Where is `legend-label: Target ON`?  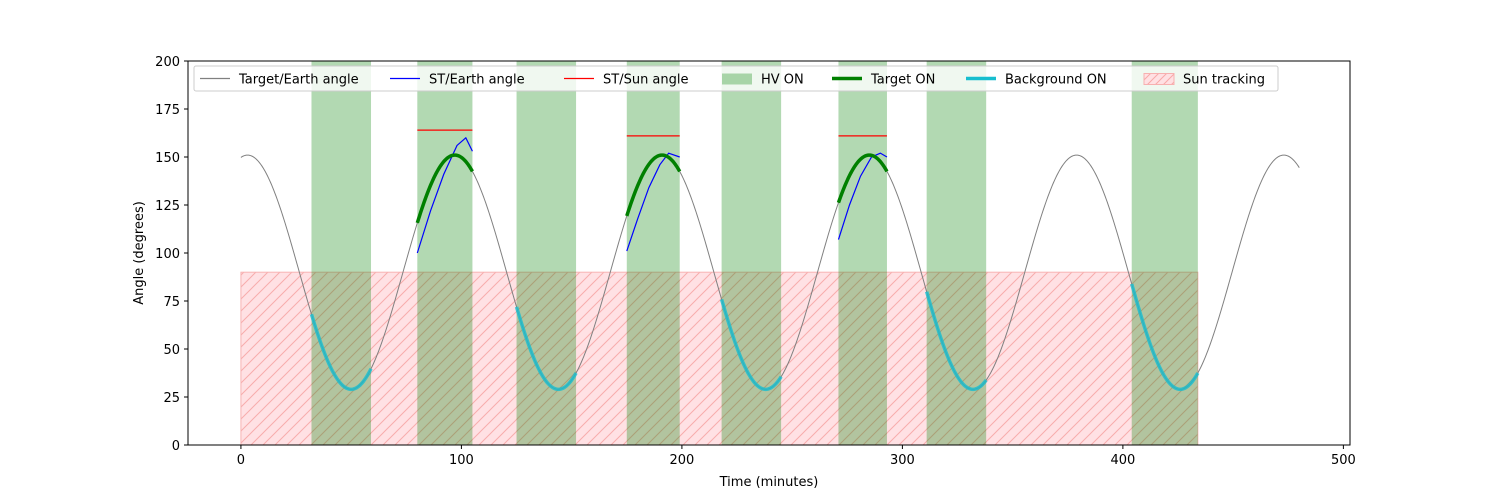 legend-label: Target ON is located at coordinates (902, 80).